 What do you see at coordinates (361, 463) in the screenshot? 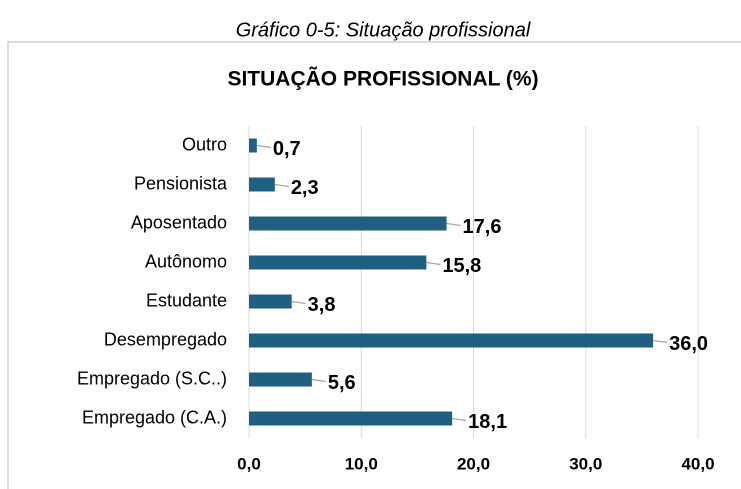
I see `x-tick-label: 10,0` at bounding box center [361, 463].